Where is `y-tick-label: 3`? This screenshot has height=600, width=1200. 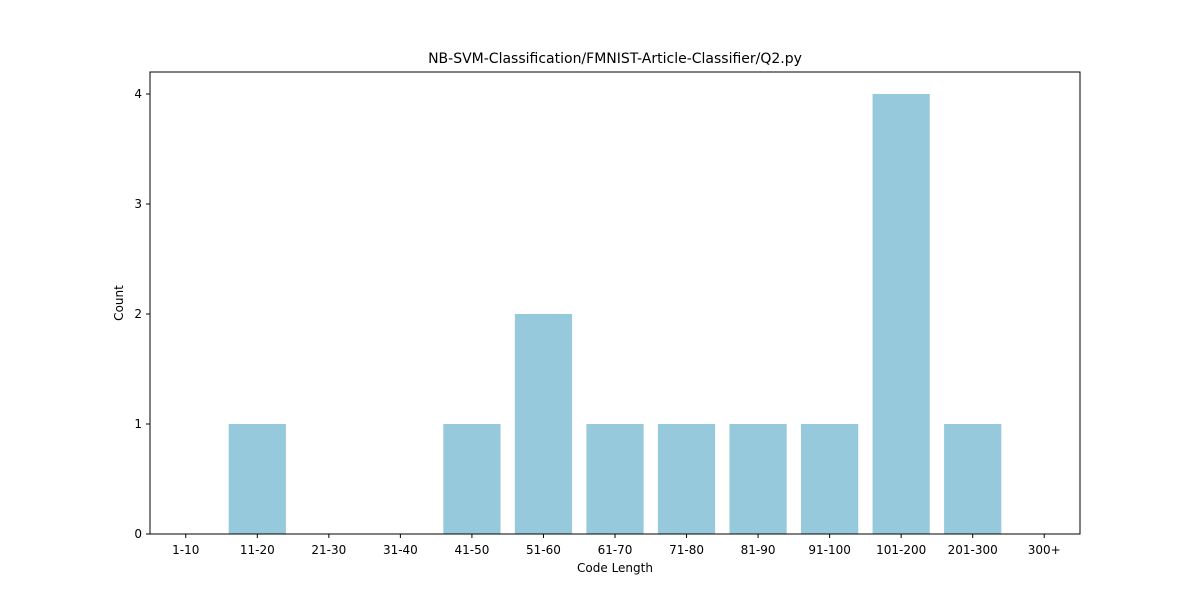
y-tick-label: 3 is located at coordinates (138, 204).